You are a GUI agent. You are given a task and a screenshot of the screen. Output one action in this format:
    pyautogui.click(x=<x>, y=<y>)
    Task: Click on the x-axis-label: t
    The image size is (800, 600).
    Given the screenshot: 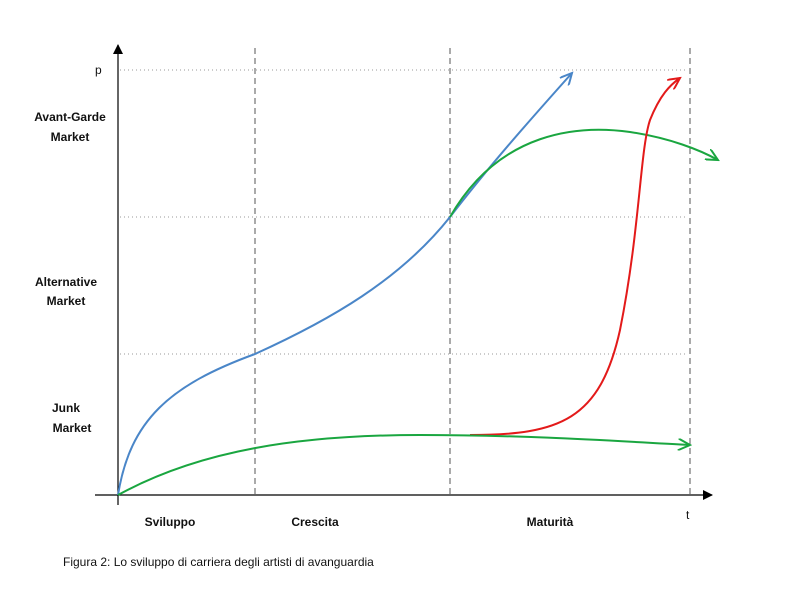 What is the action you would take?
    pyautogui.click(x=688, y=515)
    